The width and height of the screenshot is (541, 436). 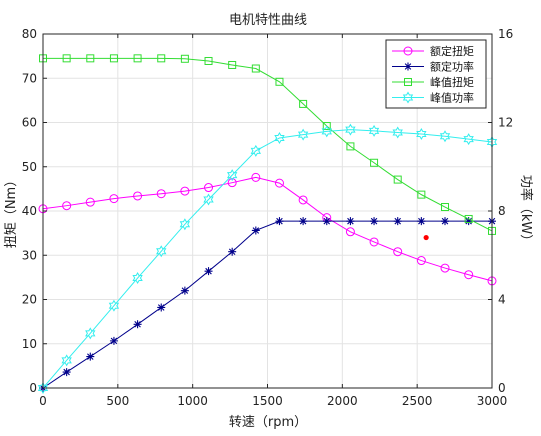 What do you see at coordinates (268, 422) in the screenshot?
I see `x-axis-title: 转速（rpm）` at bounding box center [268, 422].